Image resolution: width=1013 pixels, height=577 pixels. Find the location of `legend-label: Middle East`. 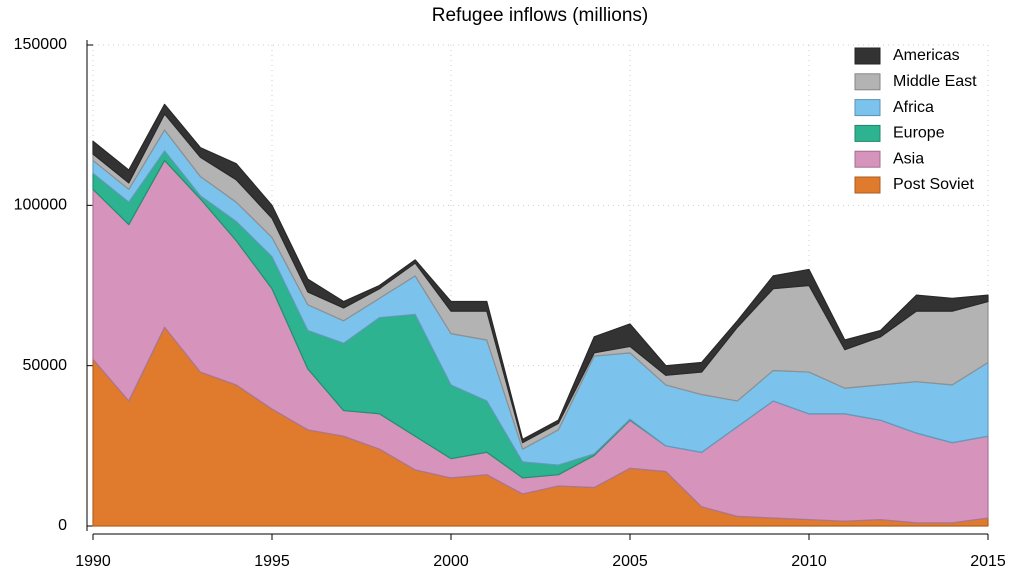

legend-label: Middle East is located at coordinates (935, 81).